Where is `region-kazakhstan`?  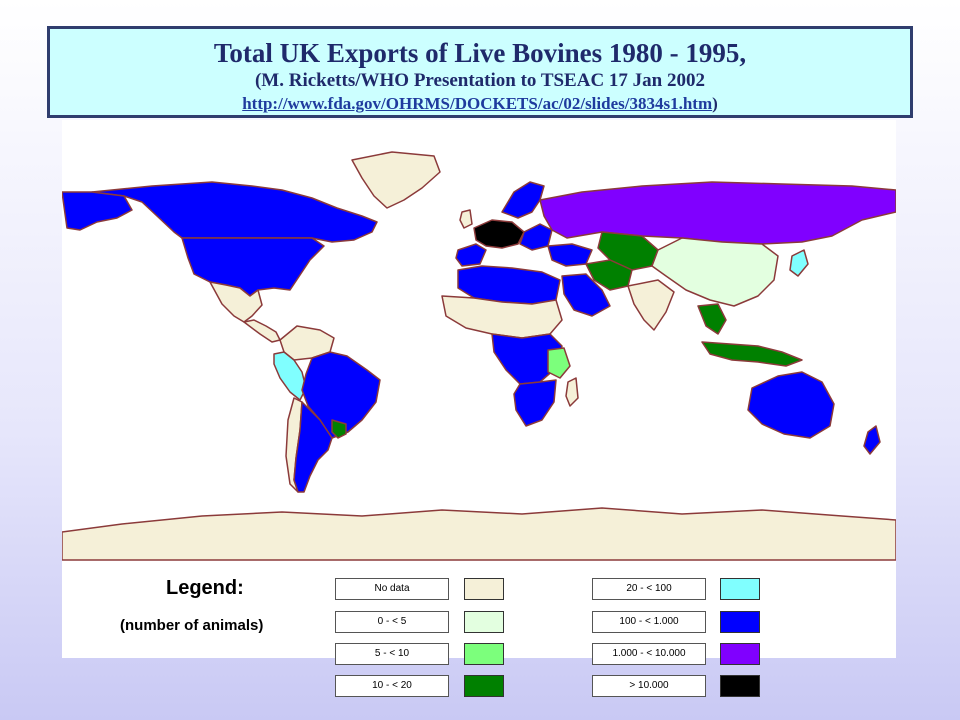 region-kazakhstan is located at coordinates (628, 251).